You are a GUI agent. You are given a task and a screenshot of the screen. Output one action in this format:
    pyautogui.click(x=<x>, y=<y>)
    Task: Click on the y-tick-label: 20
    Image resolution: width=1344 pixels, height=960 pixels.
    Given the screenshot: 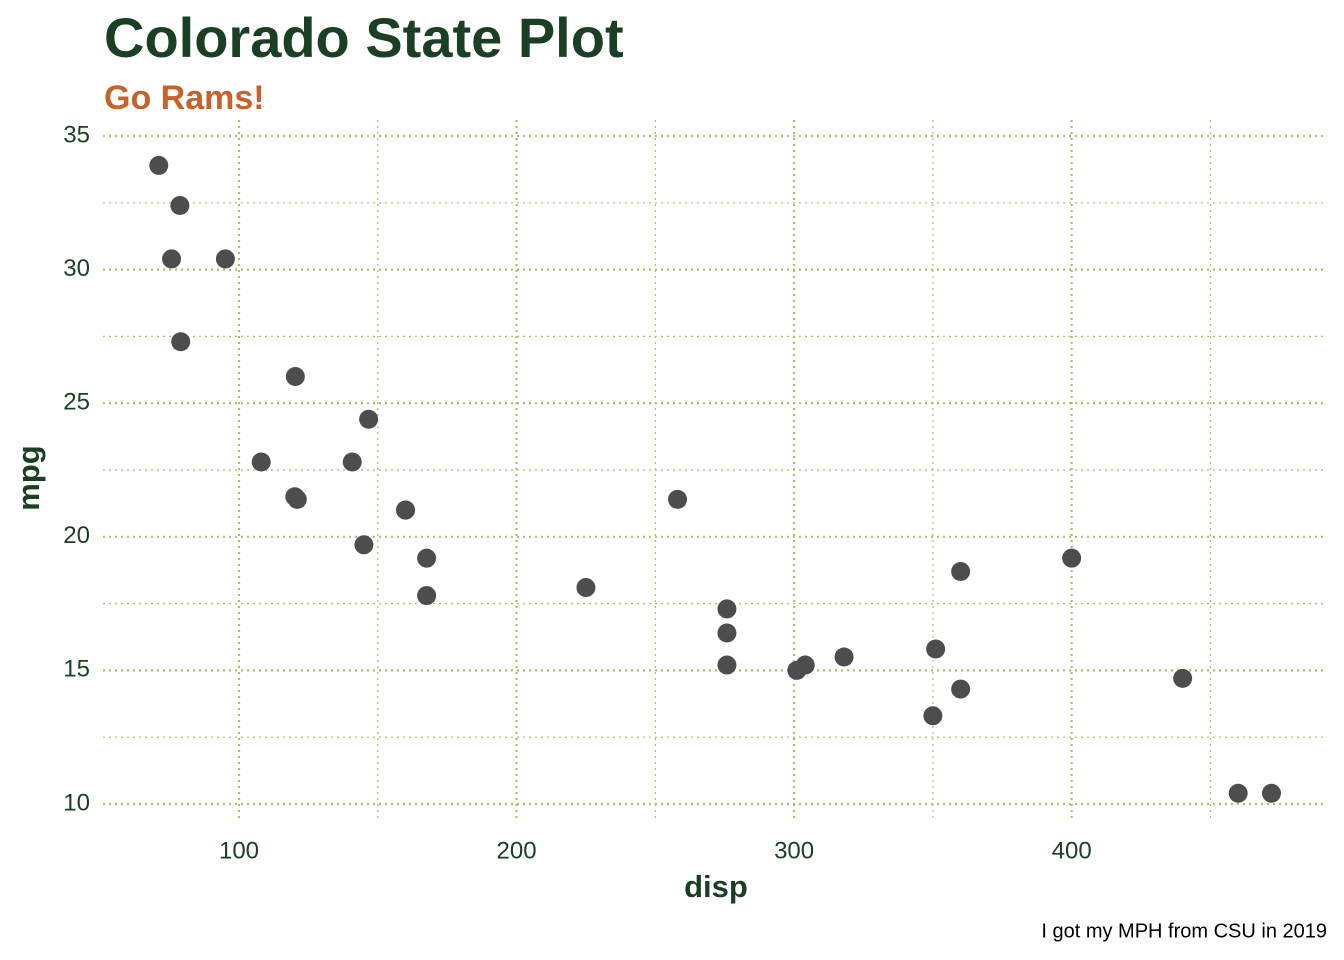 What is the action you would take?
    pyautogui.click(x=76, y=535)
    